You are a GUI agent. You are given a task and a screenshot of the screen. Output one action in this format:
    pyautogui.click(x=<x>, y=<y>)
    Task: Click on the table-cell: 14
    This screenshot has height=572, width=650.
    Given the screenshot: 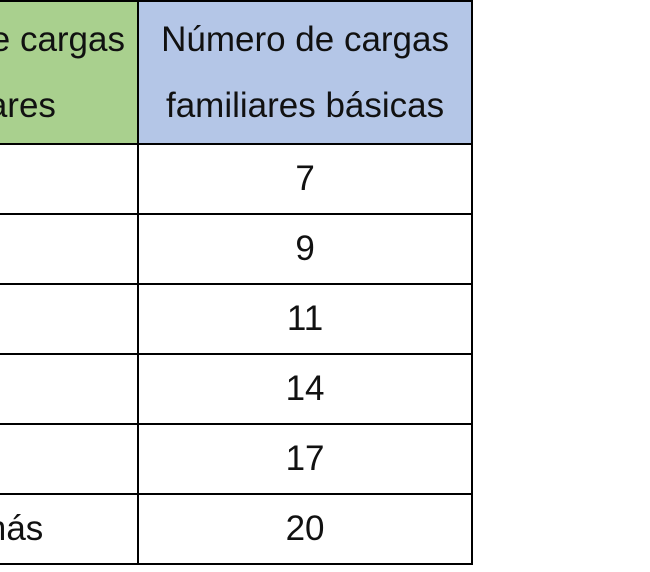 What is the action you would take?
    pyautogui.click(x=305, y=389)
    